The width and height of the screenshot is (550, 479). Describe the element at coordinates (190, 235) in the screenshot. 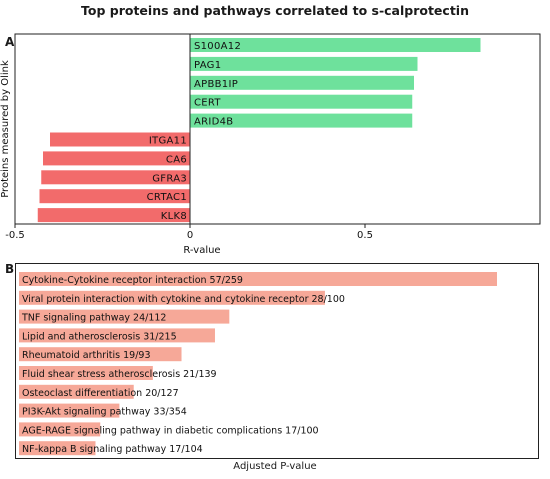

I see `x-tick-label: 0` at that location.